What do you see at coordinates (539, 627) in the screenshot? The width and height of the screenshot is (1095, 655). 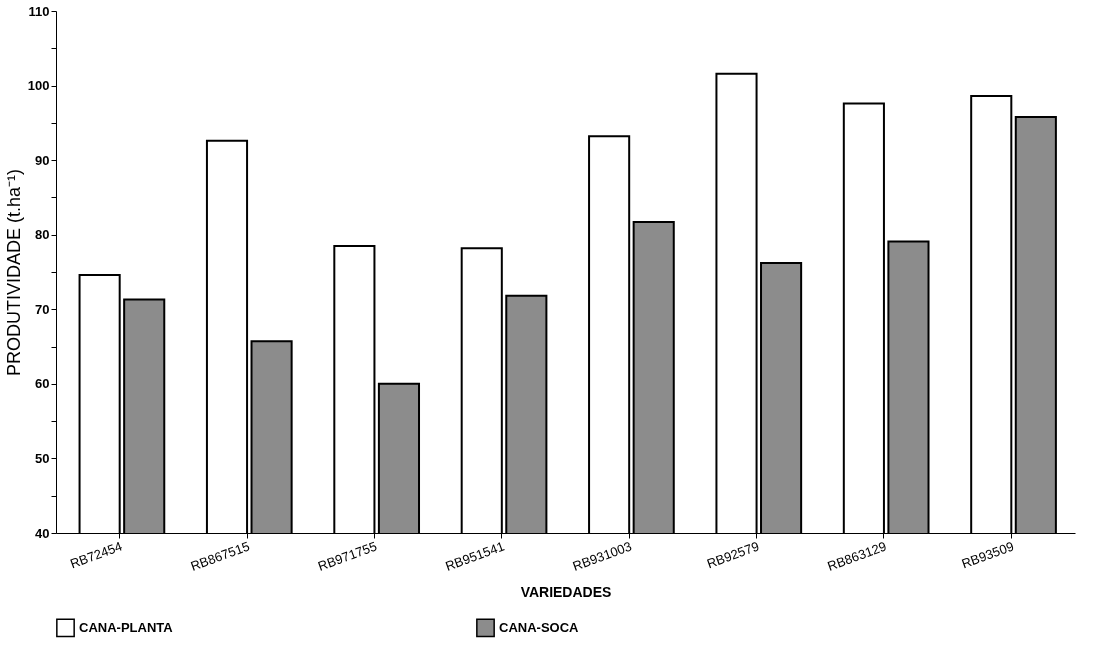 I see `legend-label: CANA-SOCA` at bounding box center [539, 627].